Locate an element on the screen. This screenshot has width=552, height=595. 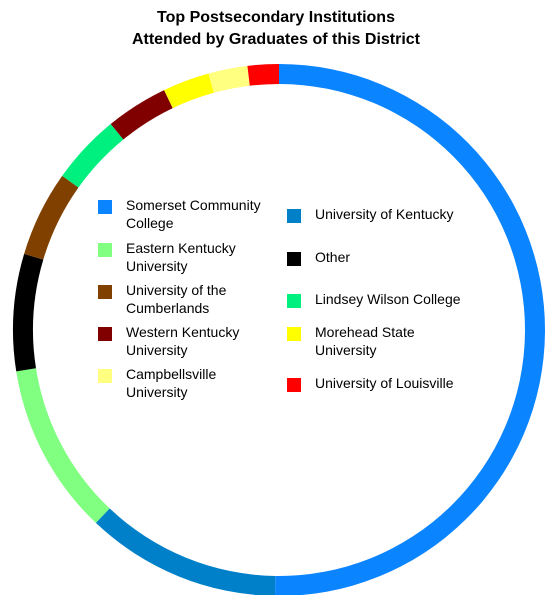
legend-item: Campbellsville University is located at coordinates (182, 383).